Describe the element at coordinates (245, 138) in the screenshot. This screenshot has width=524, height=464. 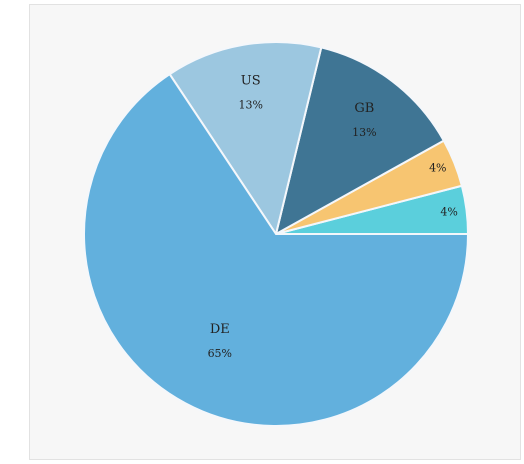
I see `pie-slice-us` at that location.